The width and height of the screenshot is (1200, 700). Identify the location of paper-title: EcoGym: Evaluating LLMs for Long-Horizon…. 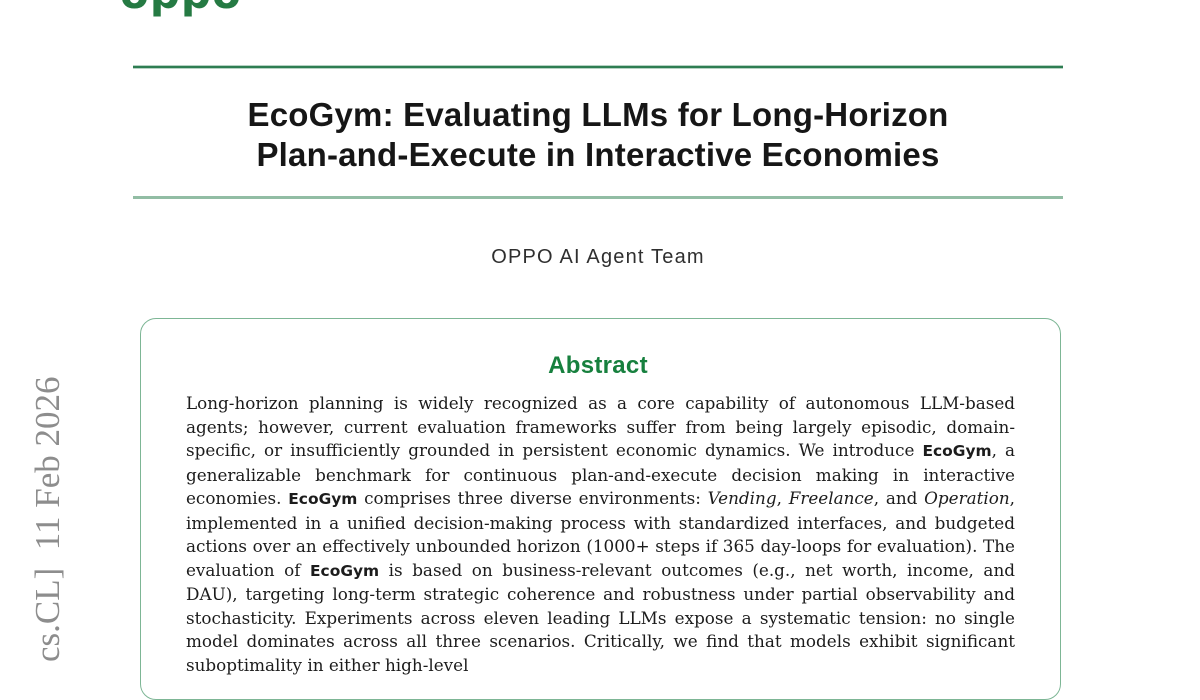
(598, 135).